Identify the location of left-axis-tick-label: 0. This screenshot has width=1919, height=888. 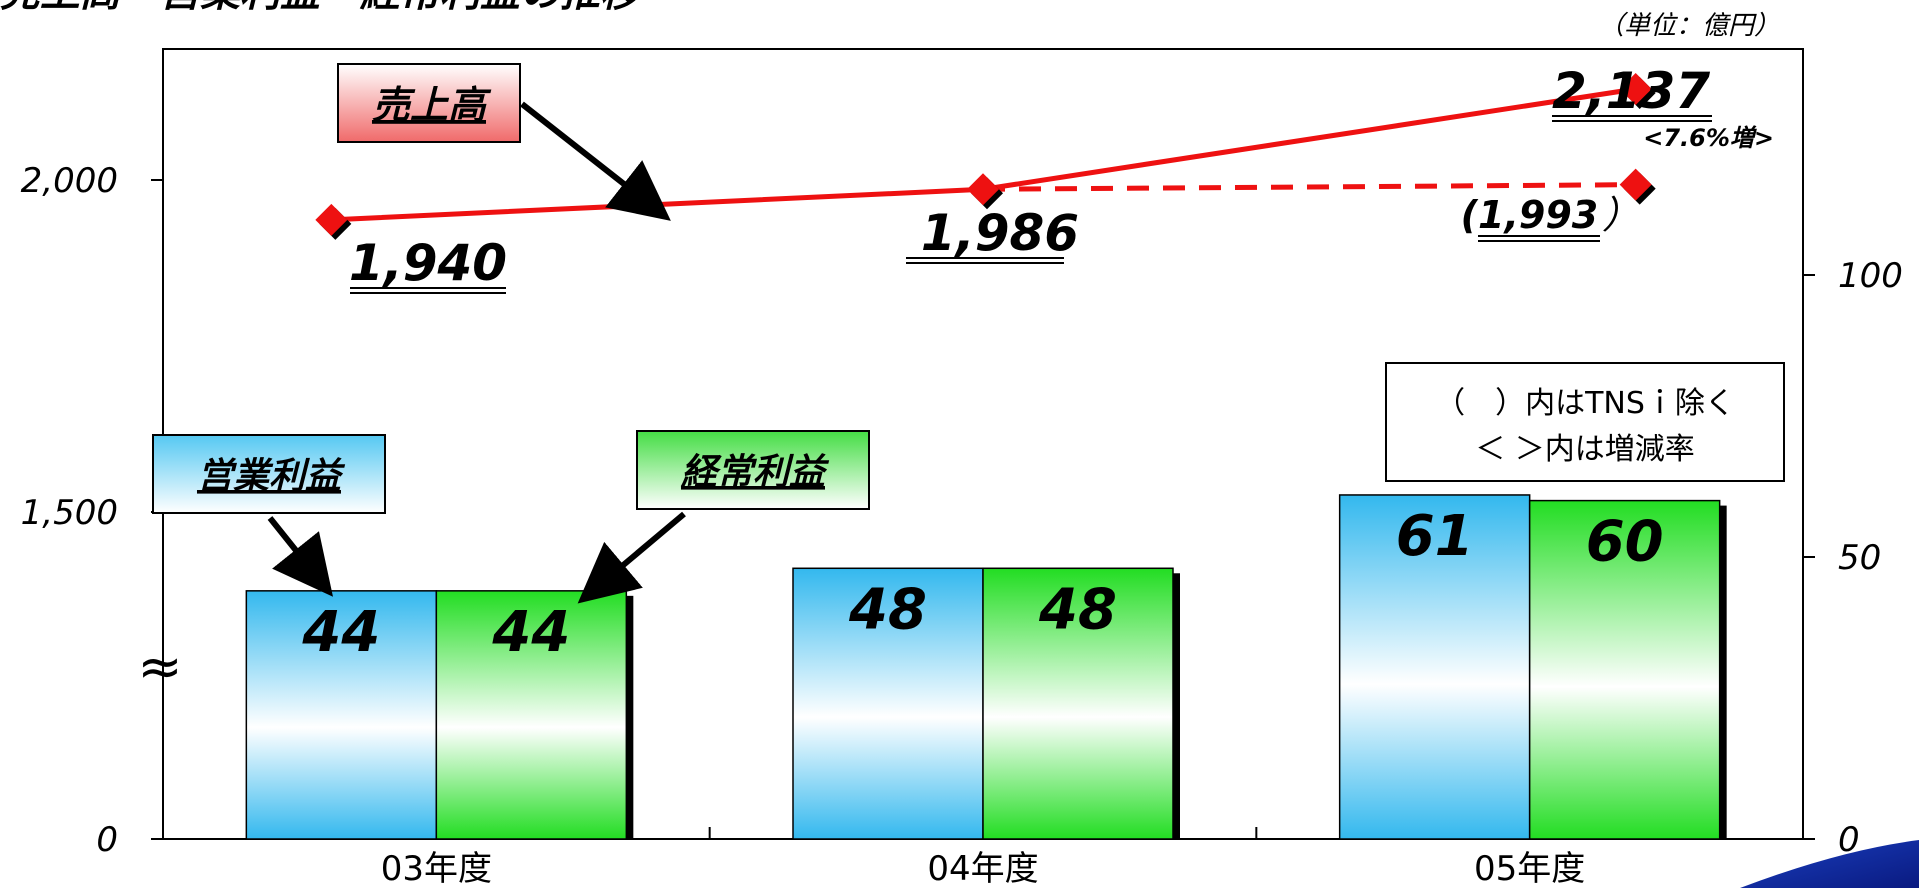
(107, 840).